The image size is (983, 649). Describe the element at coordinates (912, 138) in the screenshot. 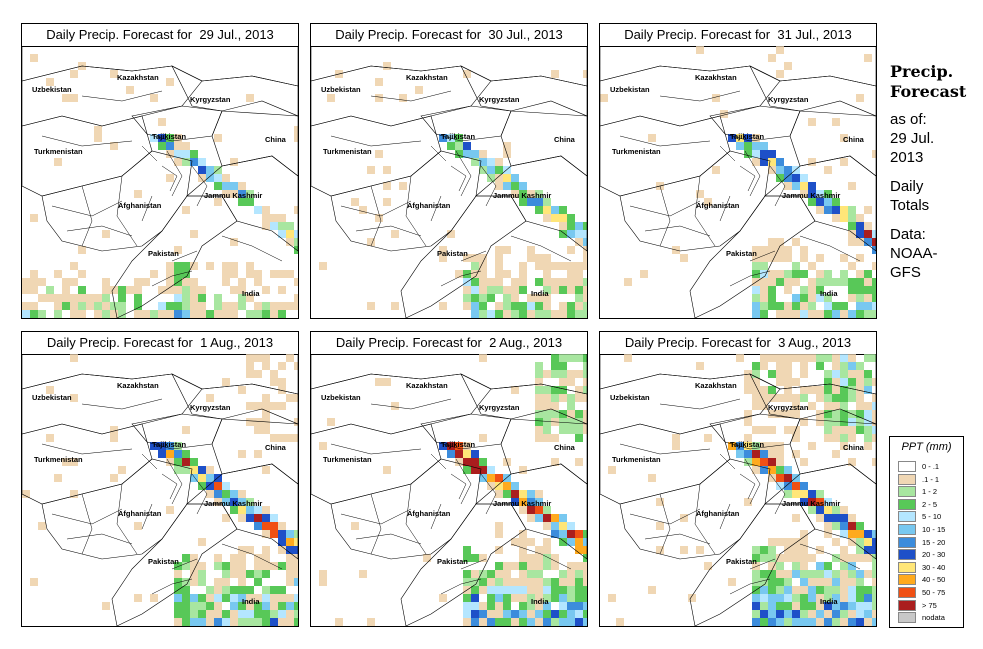

I see `asof-date-line1: 29 Jul.` at that location.